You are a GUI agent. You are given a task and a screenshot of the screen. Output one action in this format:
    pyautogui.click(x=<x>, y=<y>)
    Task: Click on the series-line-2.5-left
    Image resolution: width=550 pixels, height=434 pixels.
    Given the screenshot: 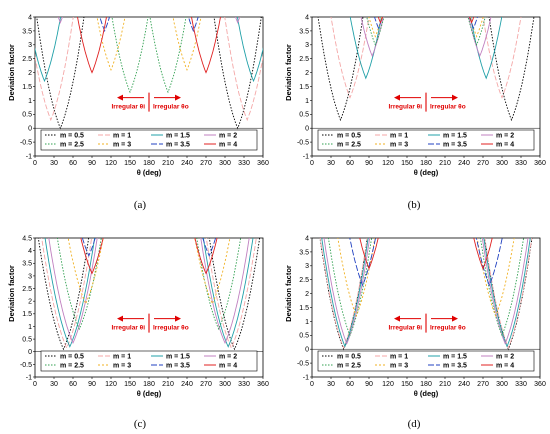 What is the action you would take?
    pyautogui.click(x=79, y=284)
    